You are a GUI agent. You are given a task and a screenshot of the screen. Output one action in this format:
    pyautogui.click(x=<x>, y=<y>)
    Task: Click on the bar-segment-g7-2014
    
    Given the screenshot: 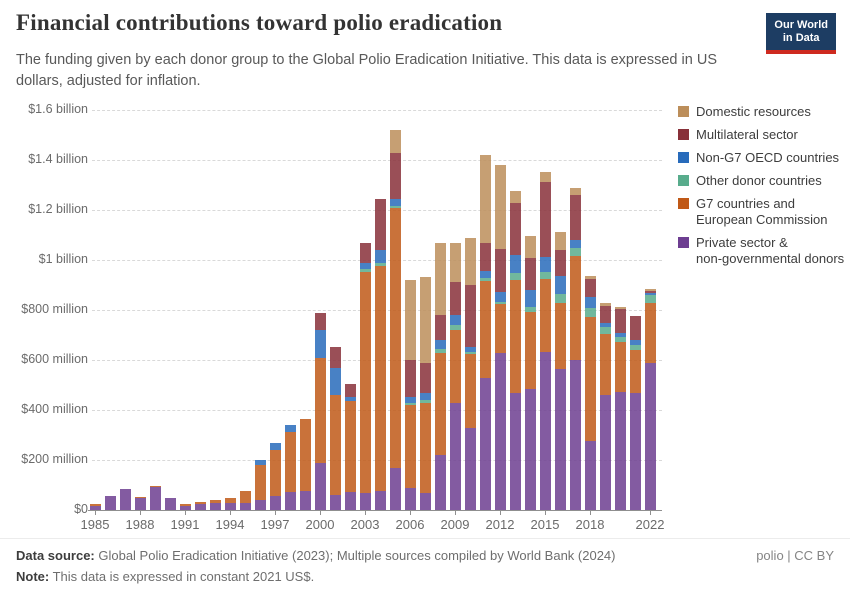 What is the action you would take?
    pyautogui.click(x=530, y=350)
    